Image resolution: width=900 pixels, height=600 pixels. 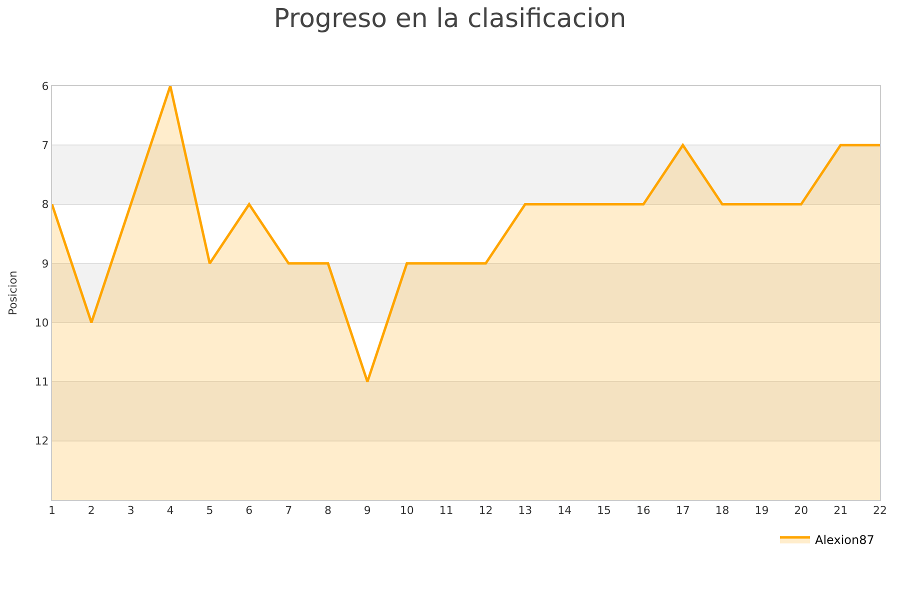 What do you see at coordinates (170, 511) in the screenshot?
I see `x-tick-label: 4` at bounding box center [170, 511].